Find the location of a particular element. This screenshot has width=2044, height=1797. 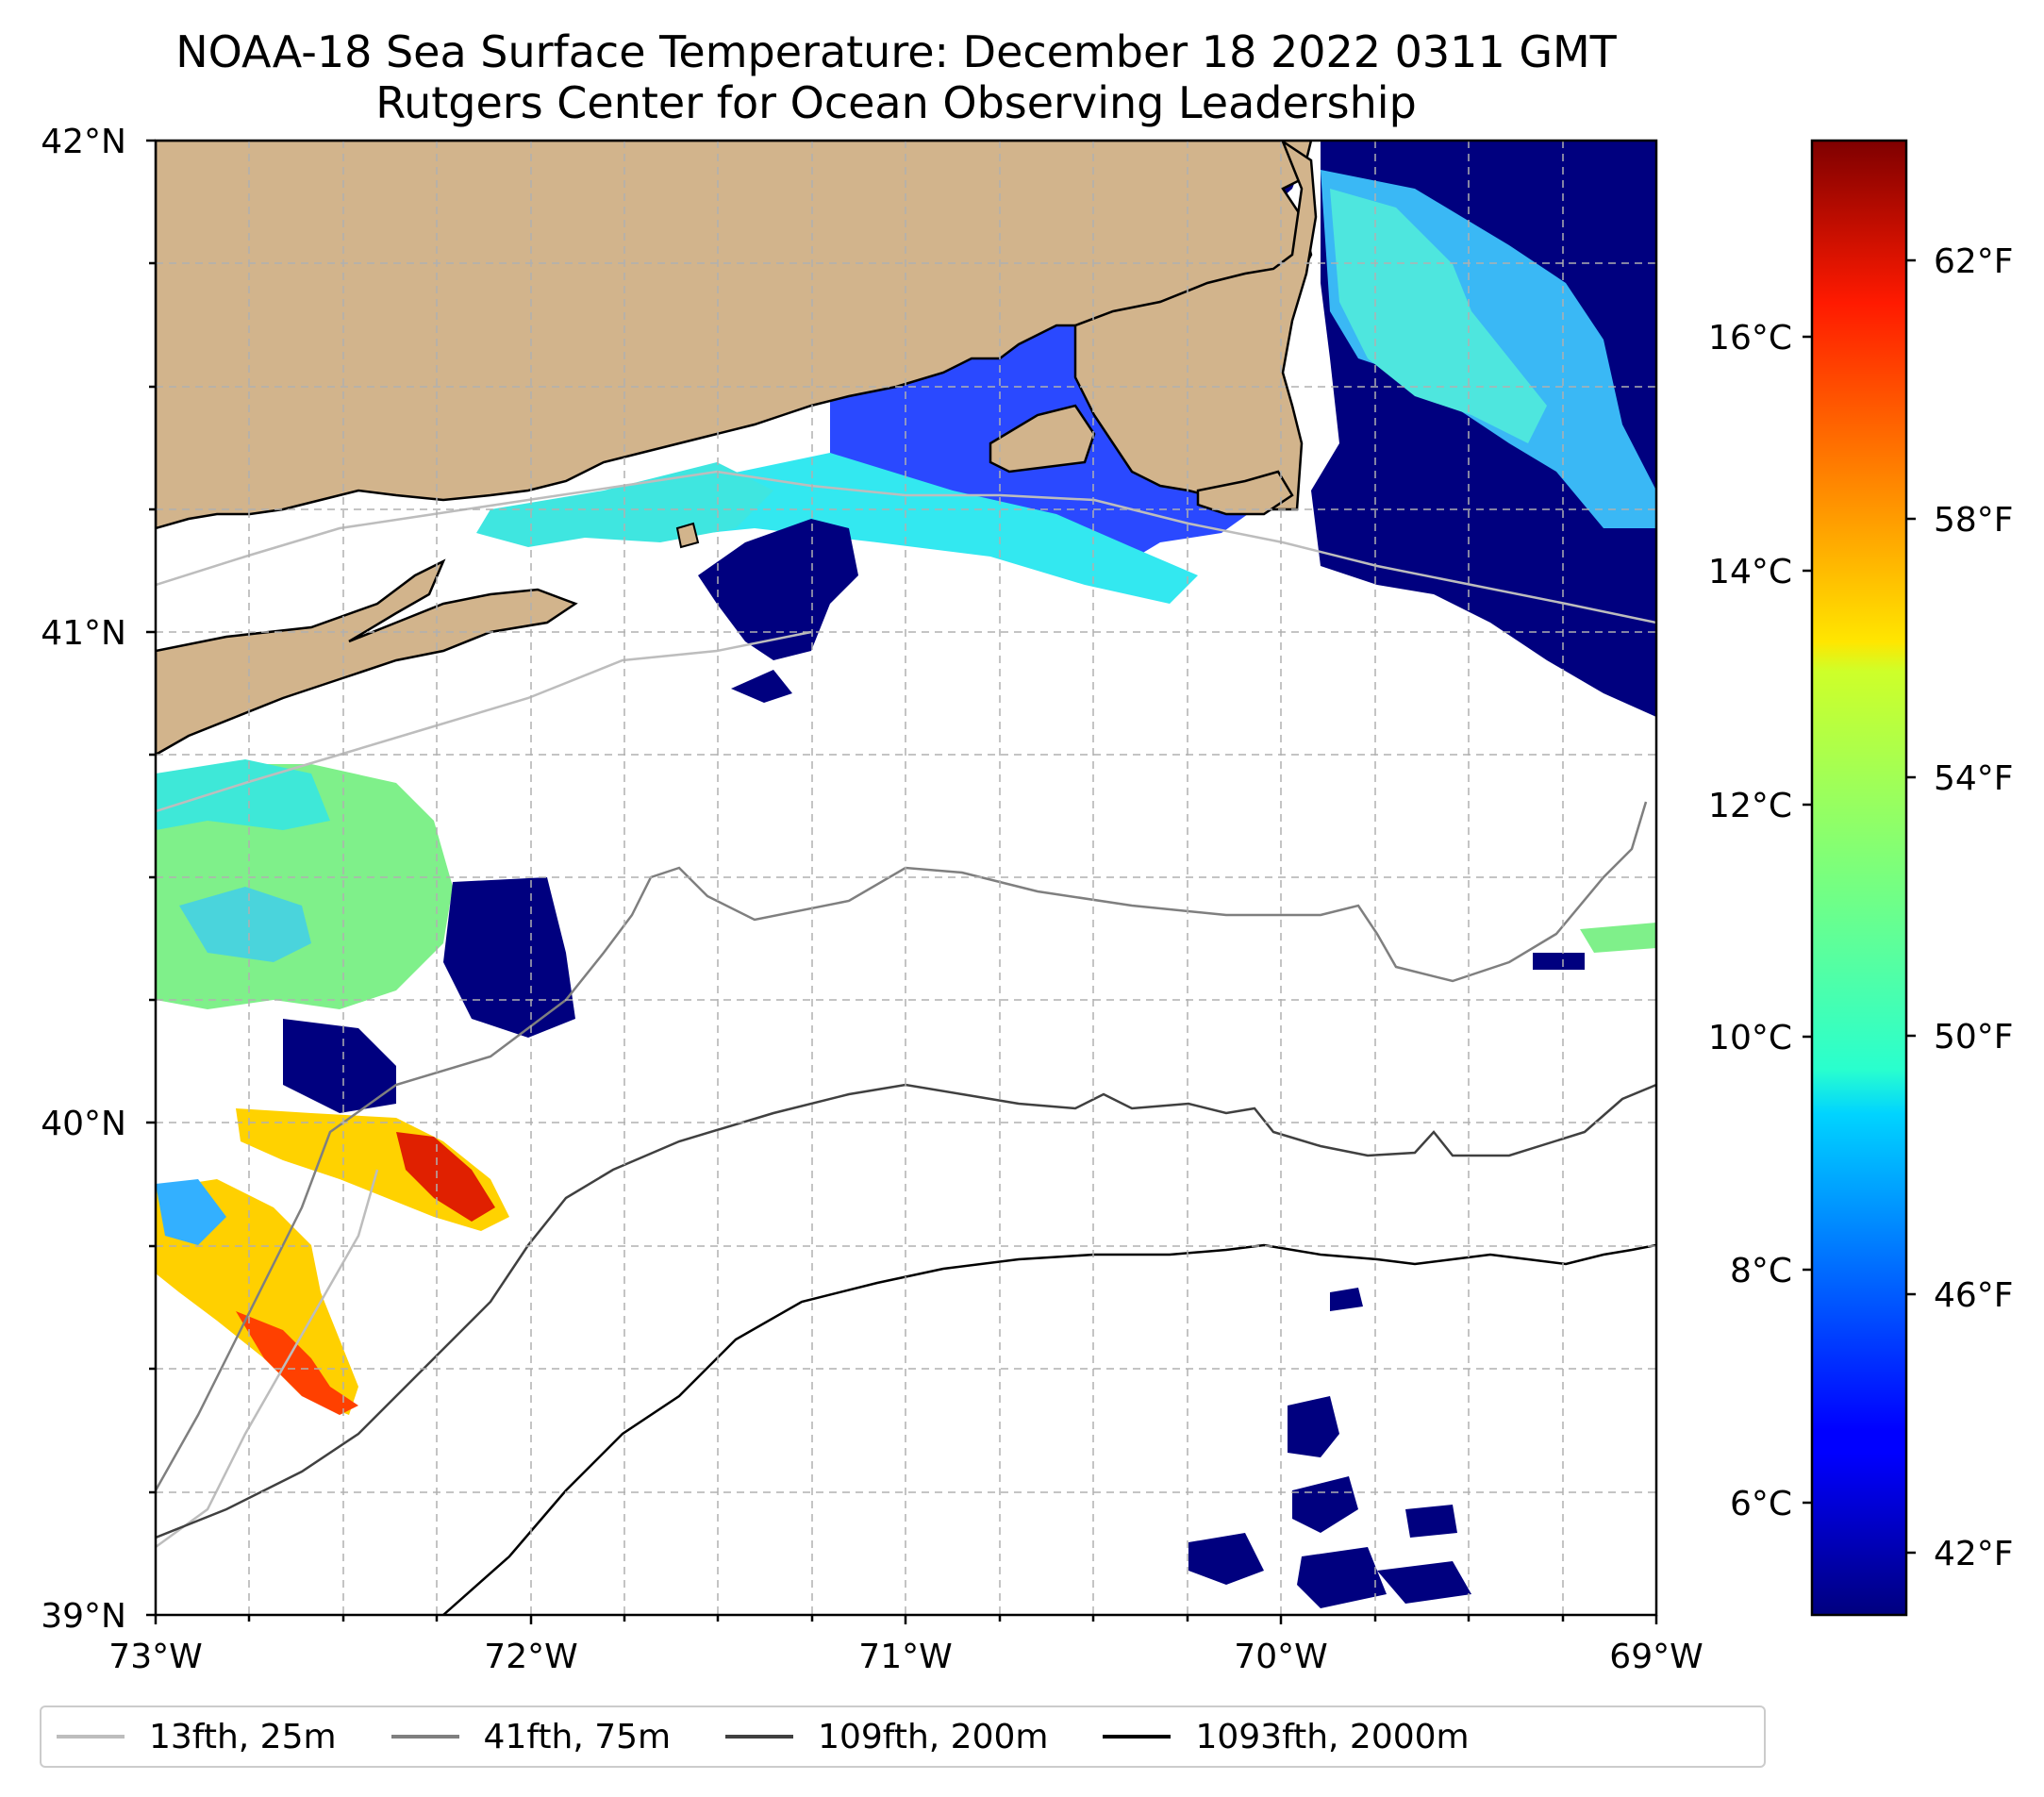

legend-entry-200m: 109fth, 200m is located at coordinates (887, 1737).